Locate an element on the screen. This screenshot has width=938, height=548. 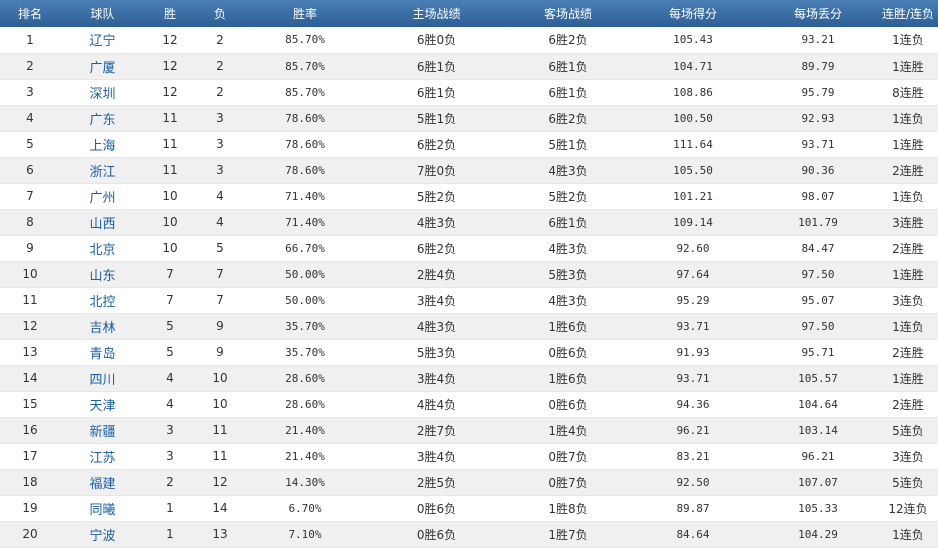
table-row: 16 新疆 3 11 21.40% 2胜7负 1胜4负 96.21 103.14 5连负 is located at coordinates (469, 430).